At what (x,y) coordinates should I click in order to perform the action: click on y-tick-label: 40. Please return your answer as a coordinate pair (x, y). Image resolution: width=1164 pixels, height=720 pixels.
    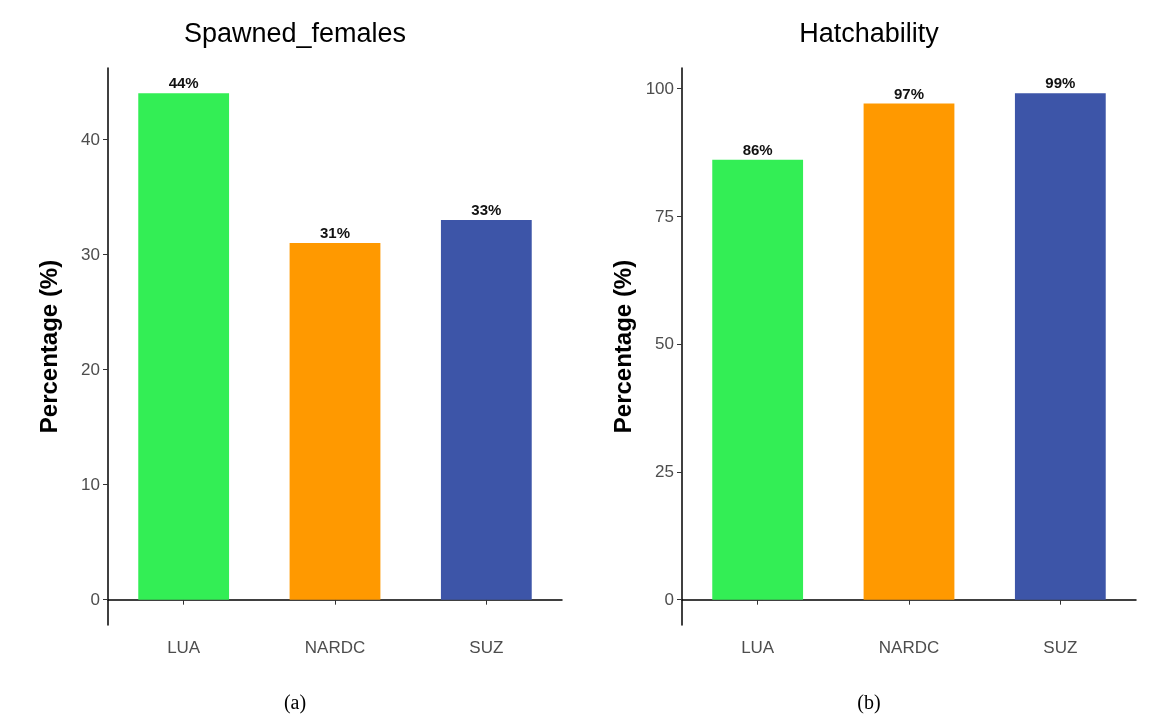
    Looking at the image, I should click on (90, 139).